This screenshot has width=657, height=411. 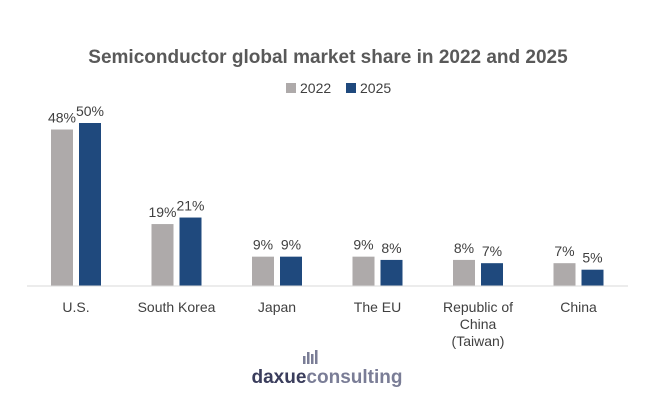 What do you see at coordinates (263, 245) in the screenshot?
I see `data-label-2022-2: 9%` at bounding box center [263, 245].